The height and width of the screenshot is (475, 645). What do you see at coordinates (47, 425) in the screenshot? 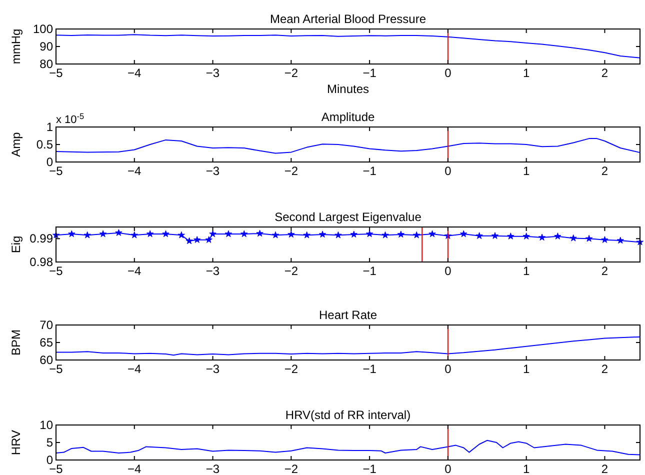
I see `y-tick-label: 10` at bounding box center [47, 425].